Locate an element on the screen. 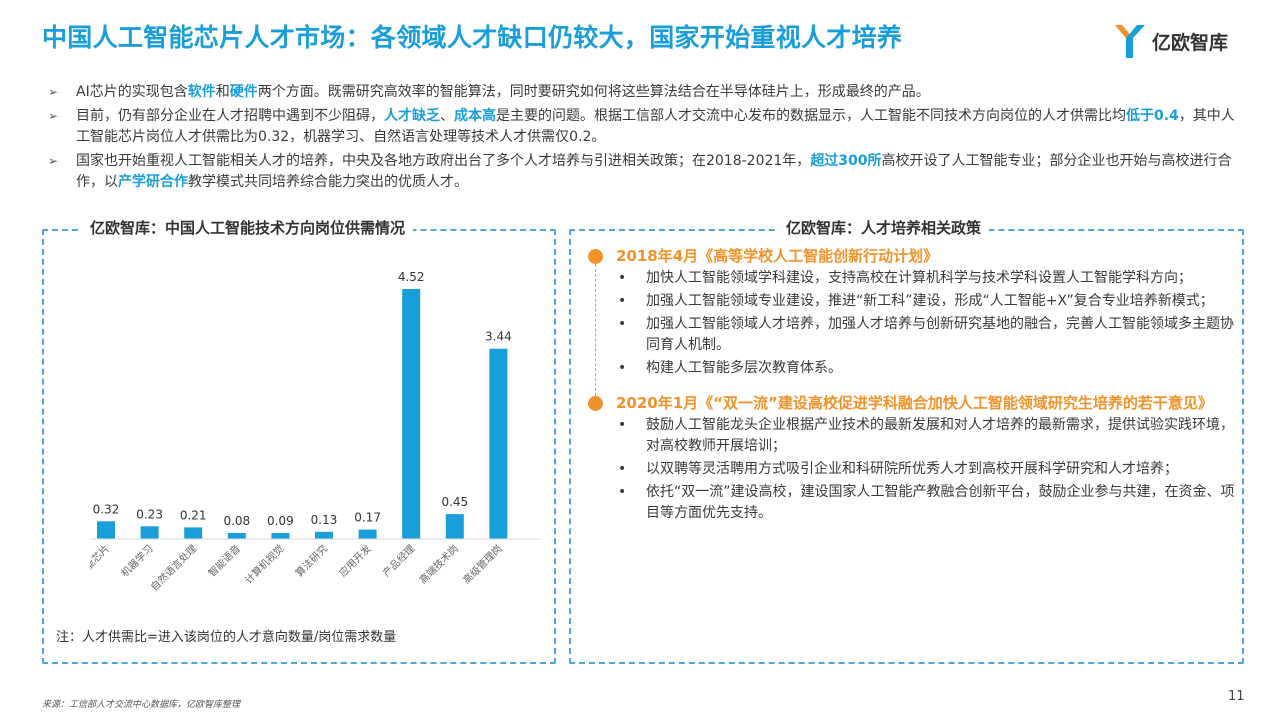 The width and height of the screenshot is (1280, 720). policy-point: • 构建人工智能多层次教育体系。 is located at coordinates (913, 368).